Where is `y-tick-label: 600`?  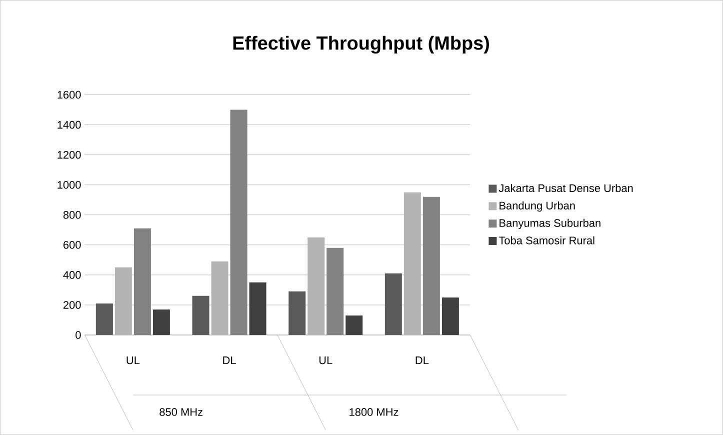
y-tick-label: 600 is located at coordinates (72, 245).